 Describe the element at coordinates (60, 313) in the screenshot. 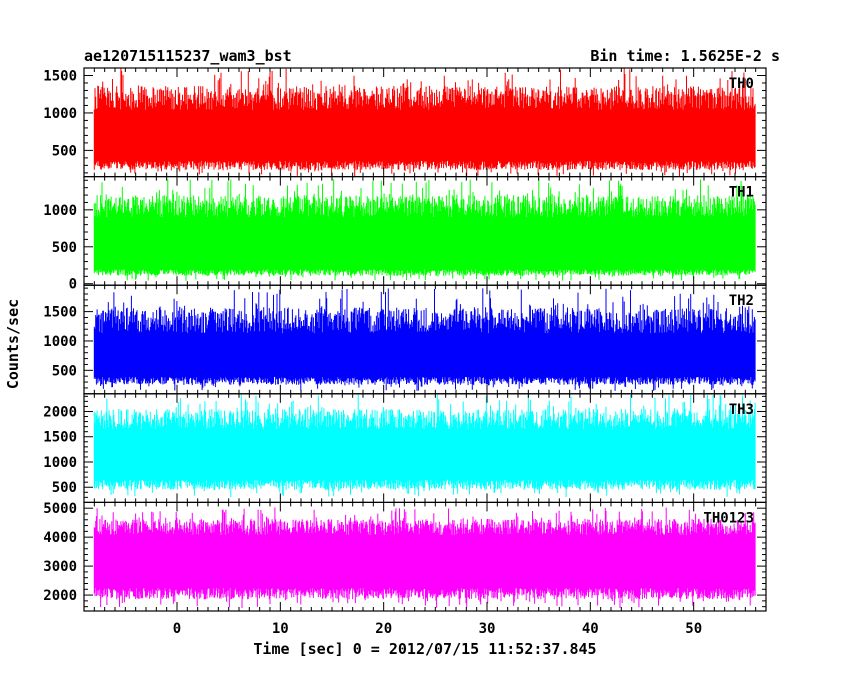

I see `y-tick-label-th2: 1500` at that location.